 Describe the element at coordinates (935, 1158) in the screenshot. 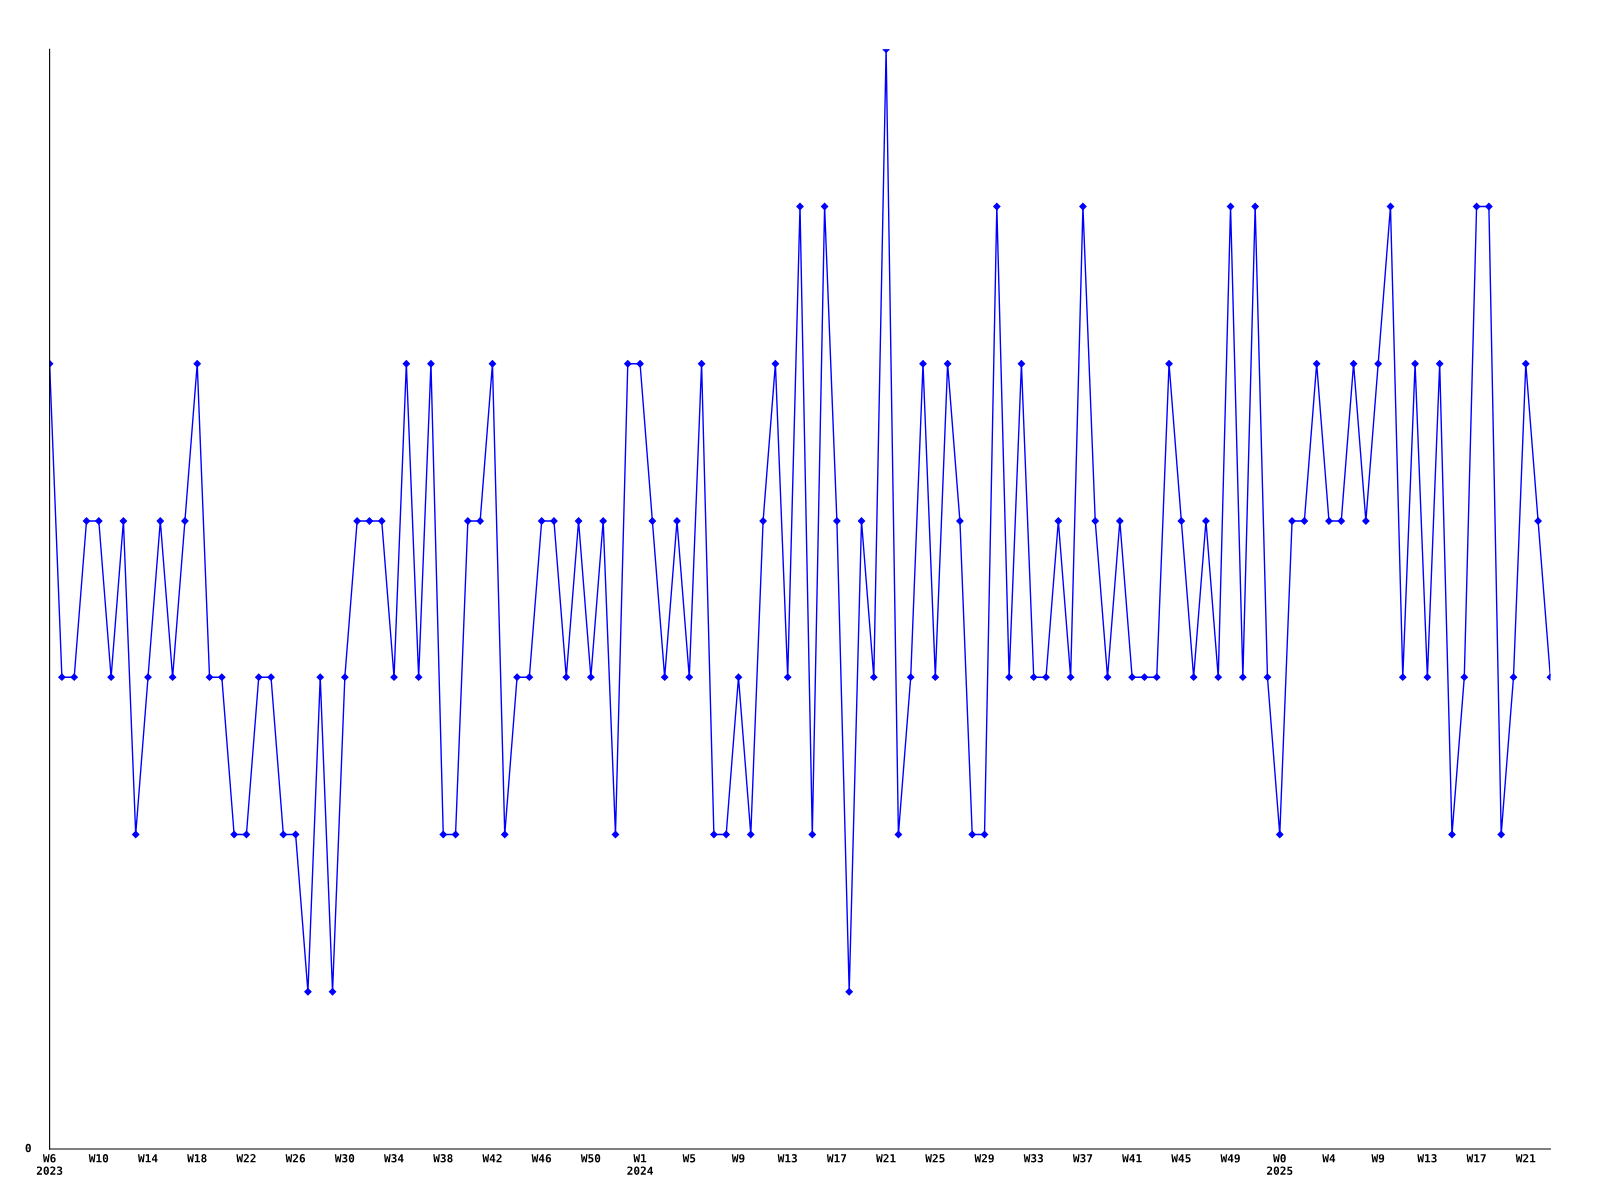

I see `x-tick-label: W25` at that location.